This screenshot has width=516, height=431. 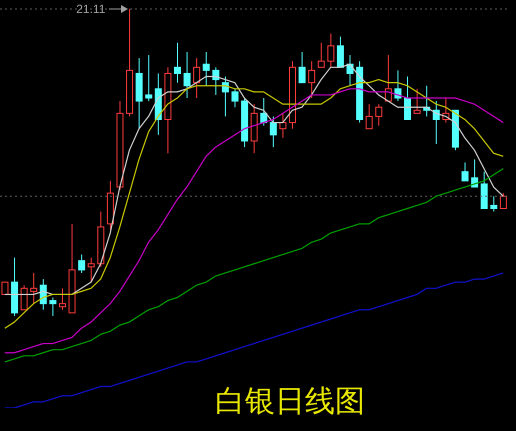 I want to click on annotation: 21.11, so click(x=90, y=9).